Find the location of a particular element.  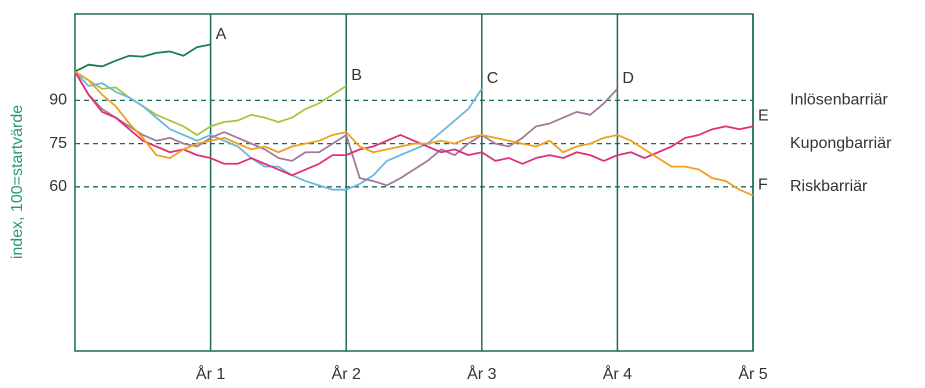

series-label: C is located at coordinates (493, 78).